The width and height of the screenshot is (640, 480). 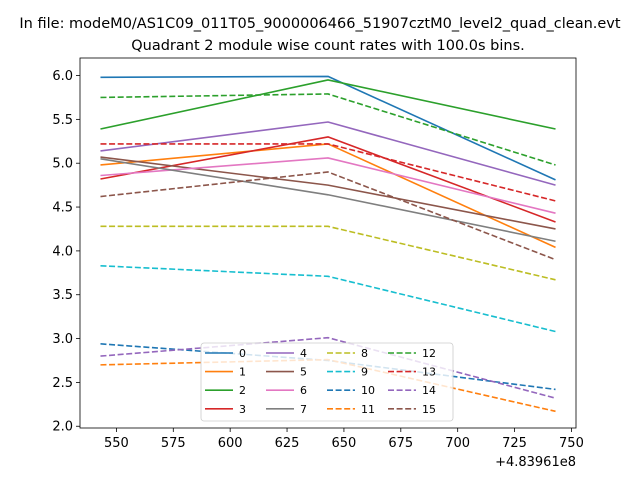 I want to click on x-tick-label: 550, so click(x=116, y=443).